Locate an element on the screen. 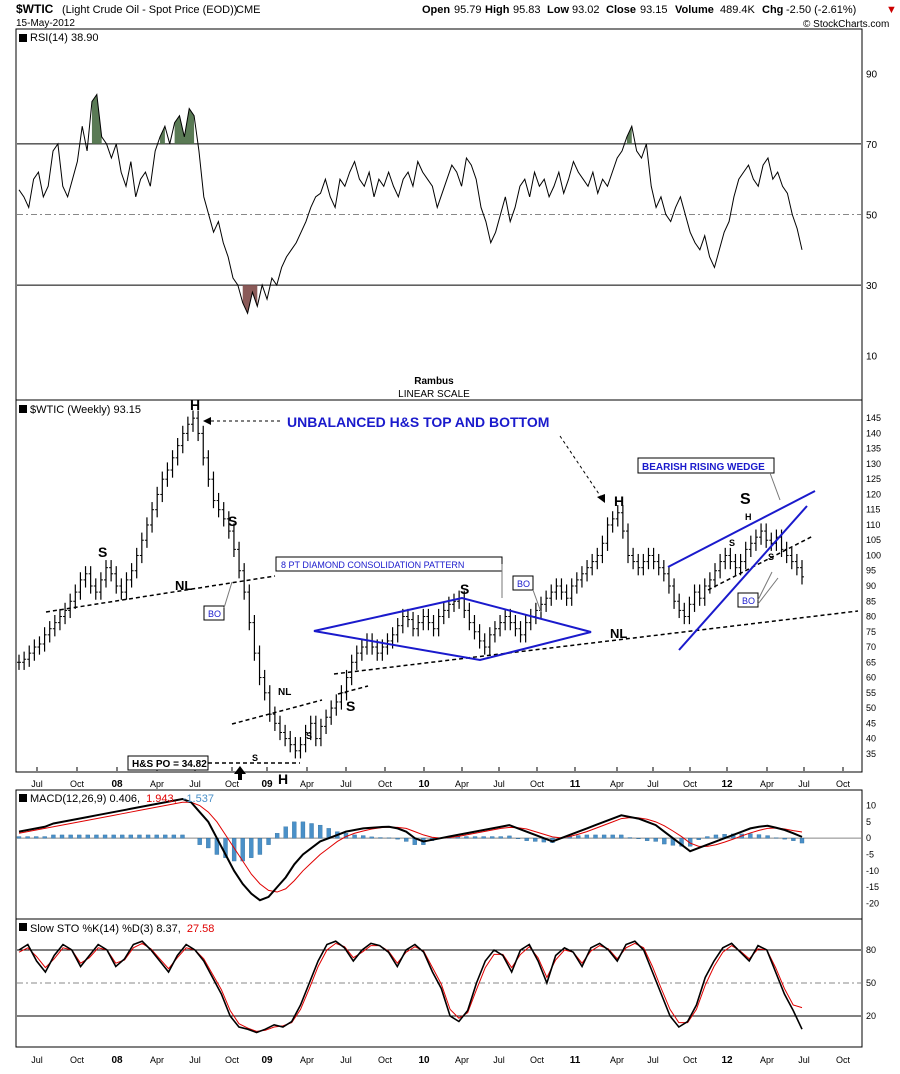  close-label: Close is located at coordinates (621, 10).